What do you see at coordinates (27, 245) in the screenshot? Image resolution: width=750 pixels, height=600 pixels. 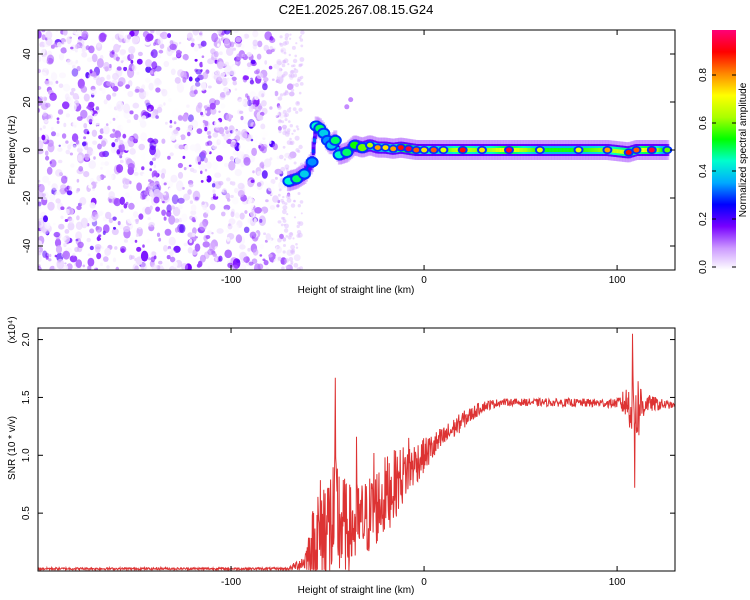 I see `y-tick-label: -40` at bounding box center [27, 245].